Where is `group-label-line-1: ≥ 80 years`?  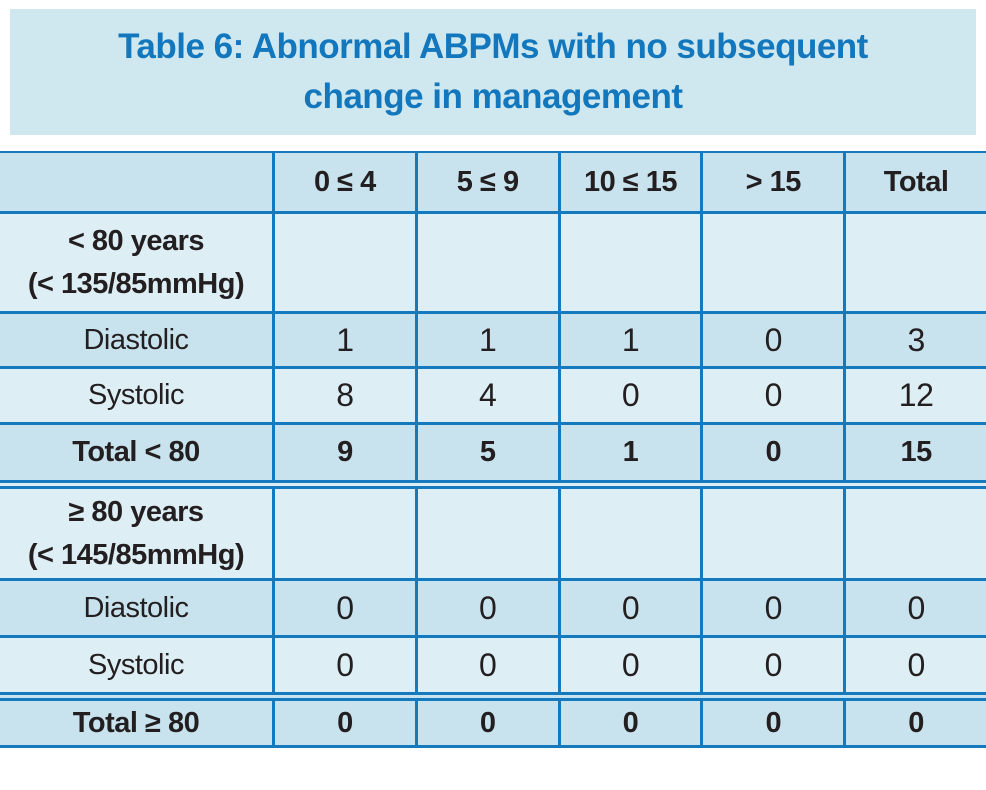 group-label-line-1: ≥ 80 years is located at coordinates (136, 512).